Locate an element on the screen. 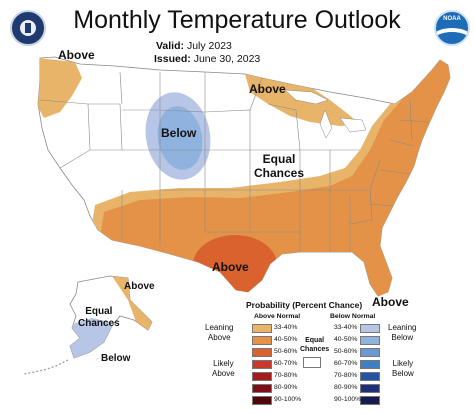 This screenshot has height=414, width=474. legend-leaning-below-line2: Below is located at coordinates (402, 337).